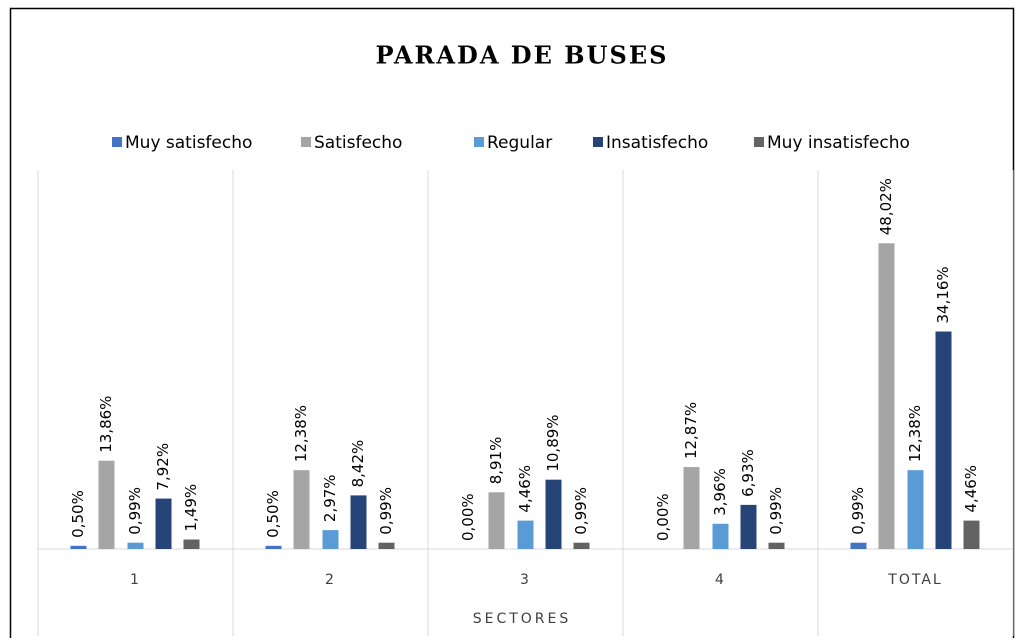 The height and width of the screenshot is (642, 1024). I want to click on legend-label: Insatisfecho, so click(657, 143).